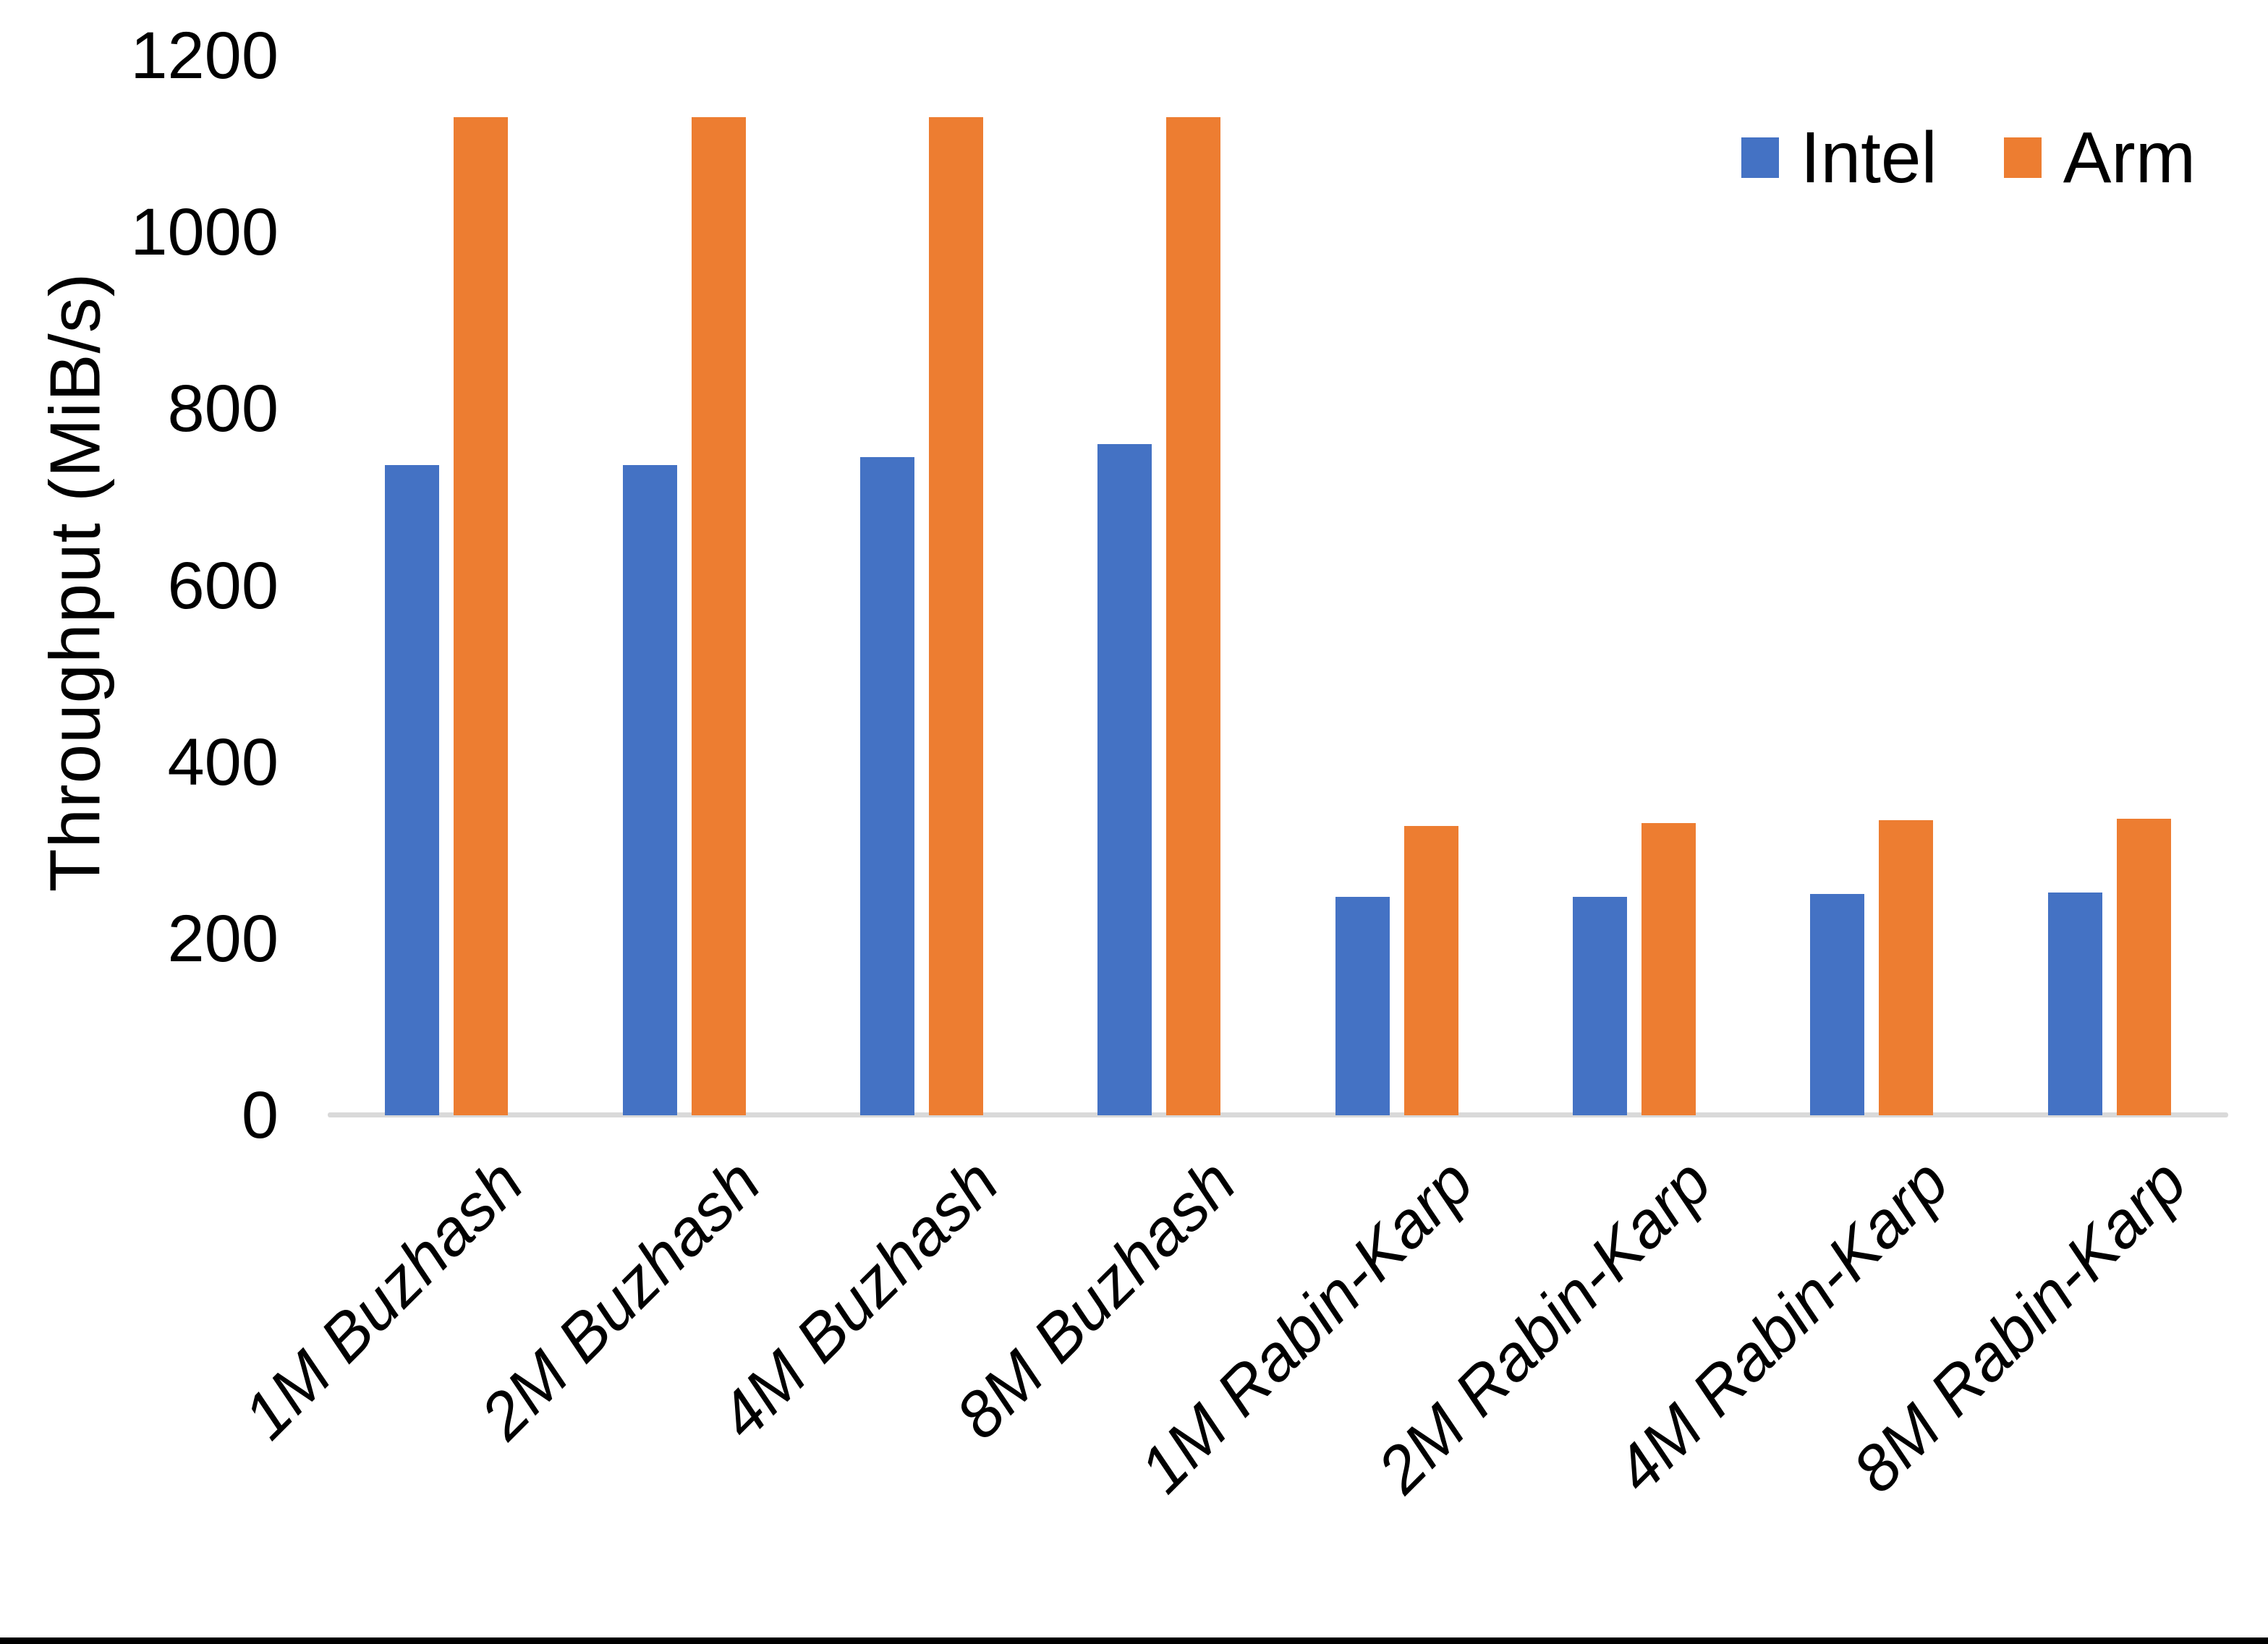 The image size is (2268, 1644). I want to click on bar-arm-1m-rabin-karp, so click(1430, 970).